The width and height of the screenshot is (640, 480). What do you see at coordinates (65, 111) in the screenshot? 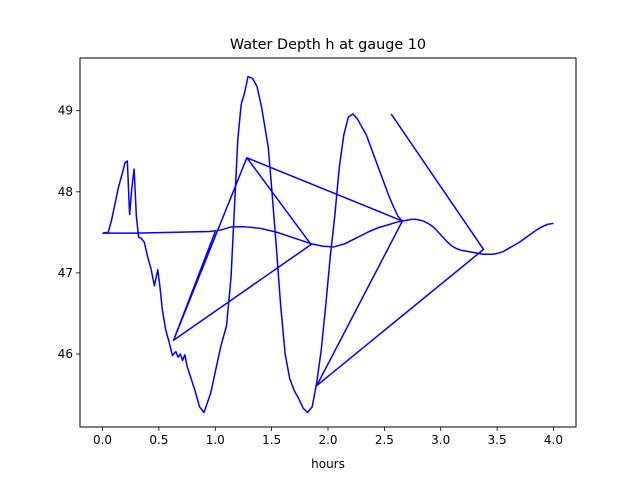
I see `y-tick-label: 49` at bounding box center [65, 111].